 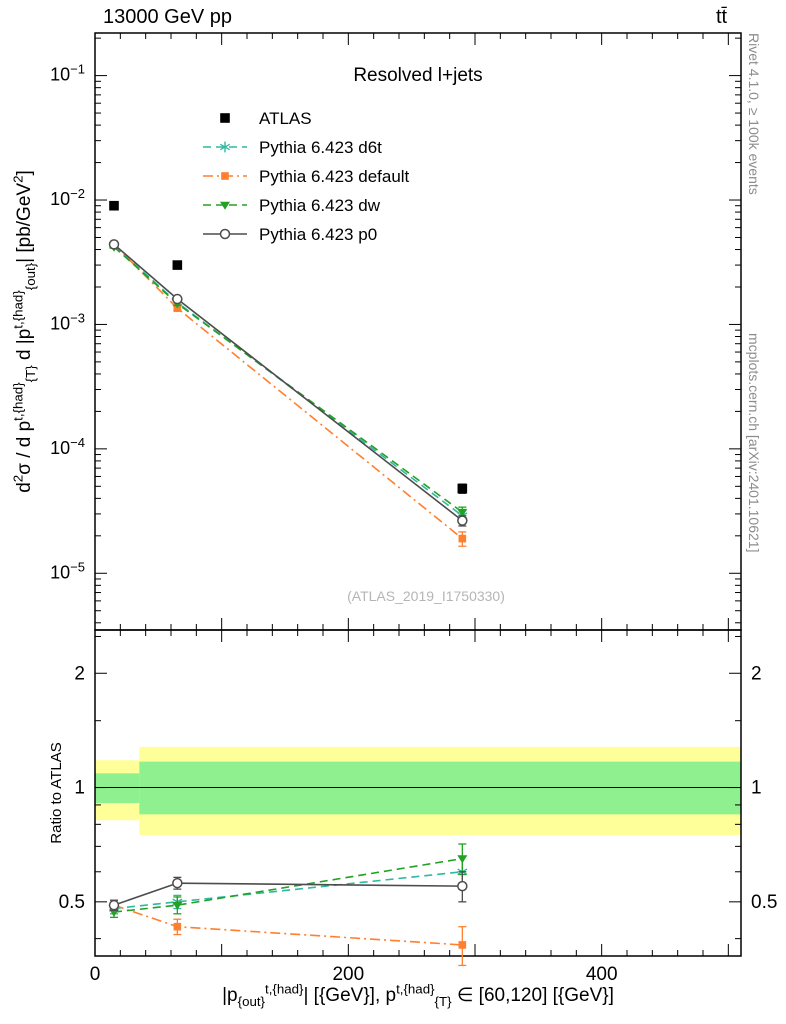 I want to click on svg-text: Pythia 6.423 d6t, so click(x=320, y=147).